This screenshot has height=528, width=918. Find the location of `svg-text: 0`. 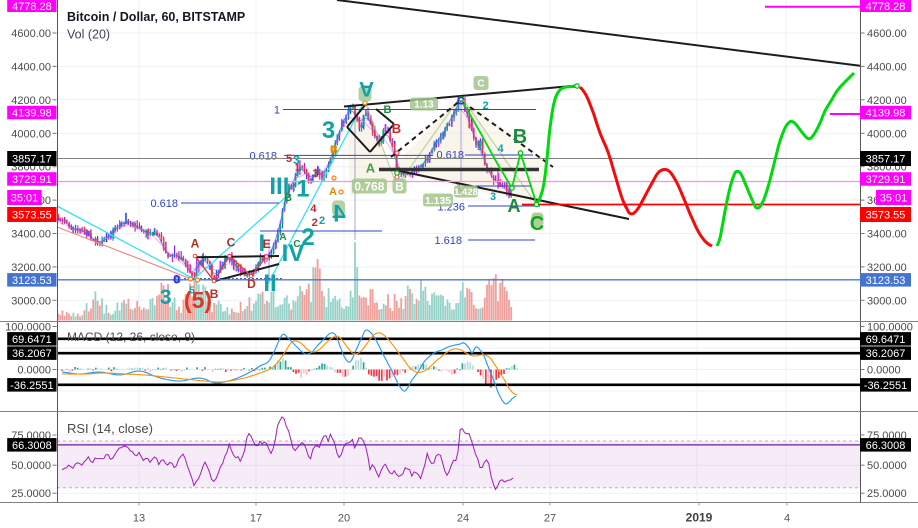

svg-text: 0 is located at coordinates (176, 280).